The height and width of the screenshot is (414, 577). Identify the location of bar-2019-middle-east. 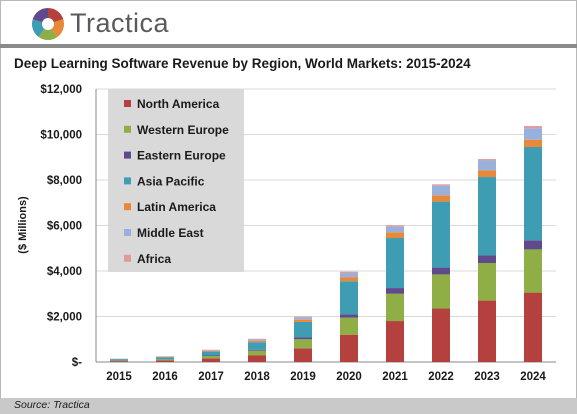
(303, 318).